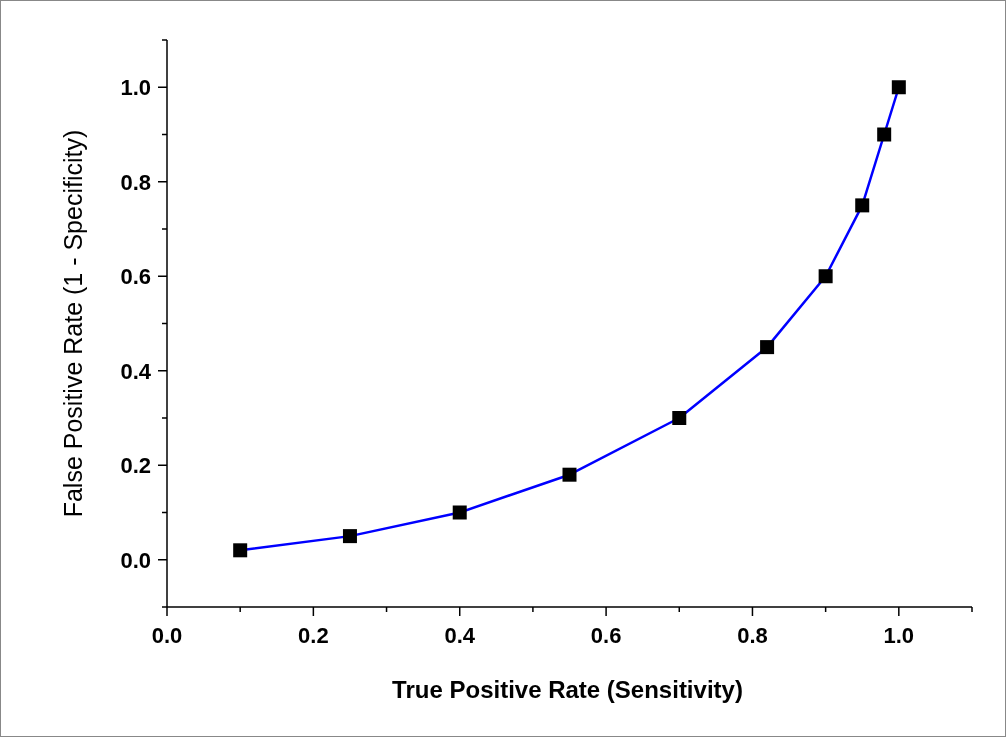  What do you see at coordinates (167, 635) in the screenshot?
I see `x-tick-label: 0.0` at bounding box center [167, 635].